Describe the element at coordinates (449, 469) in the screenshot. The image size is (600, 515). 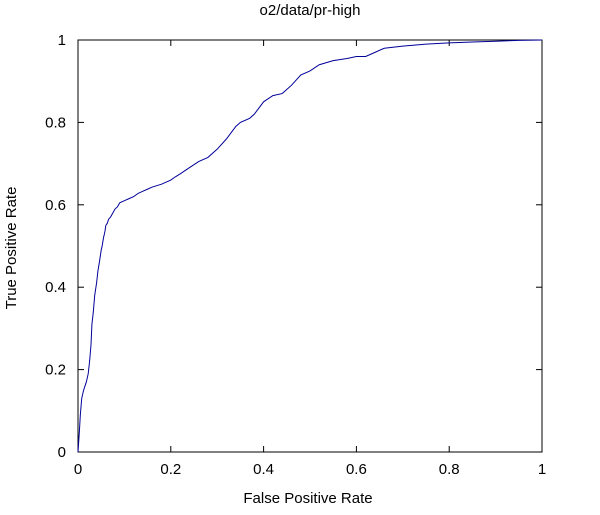
I see `x-tick-label: 0.8` at that location.